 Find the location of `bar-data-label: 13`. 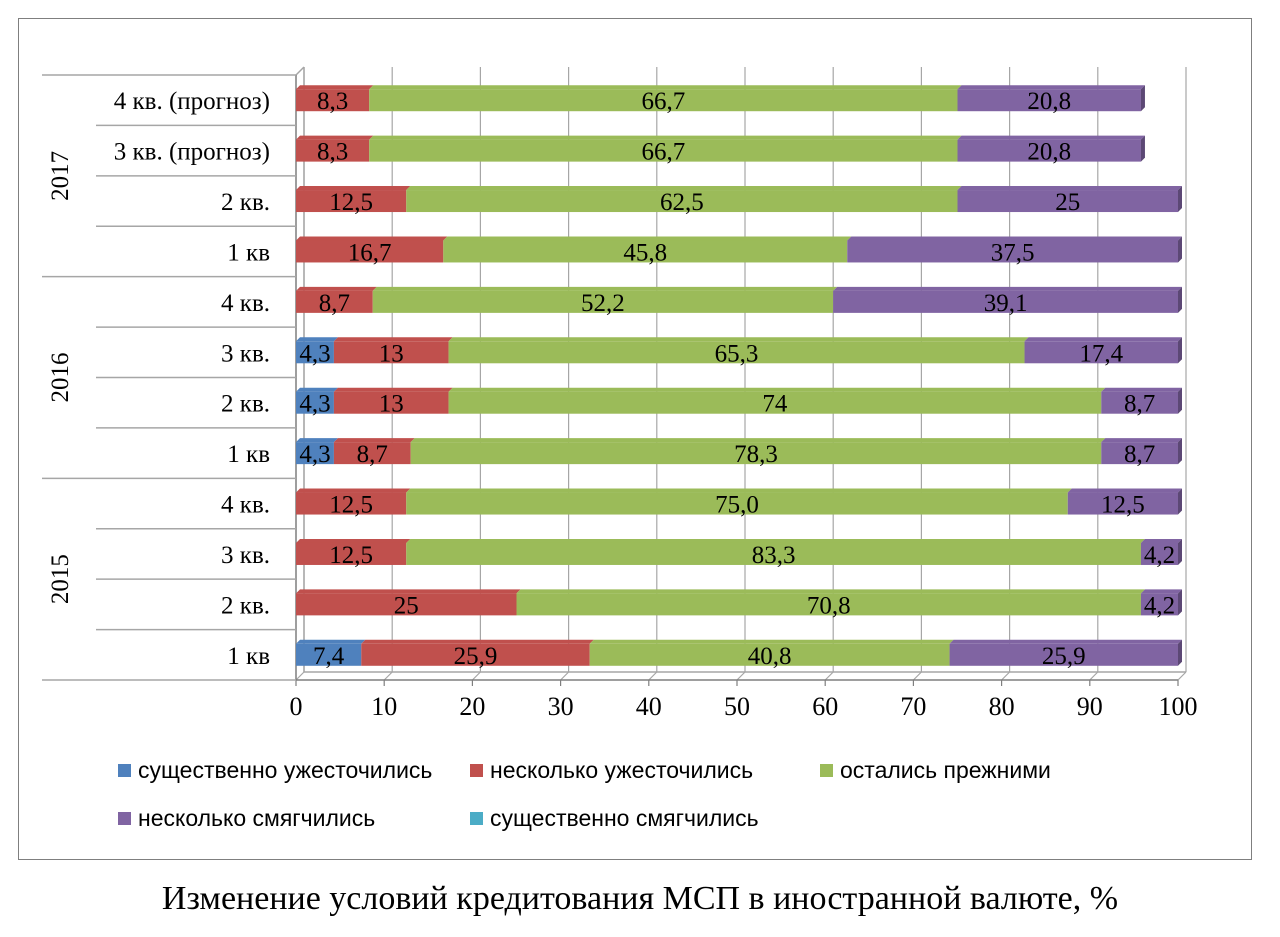

bar-data-label: 13 is located at coordinates (391, 404).